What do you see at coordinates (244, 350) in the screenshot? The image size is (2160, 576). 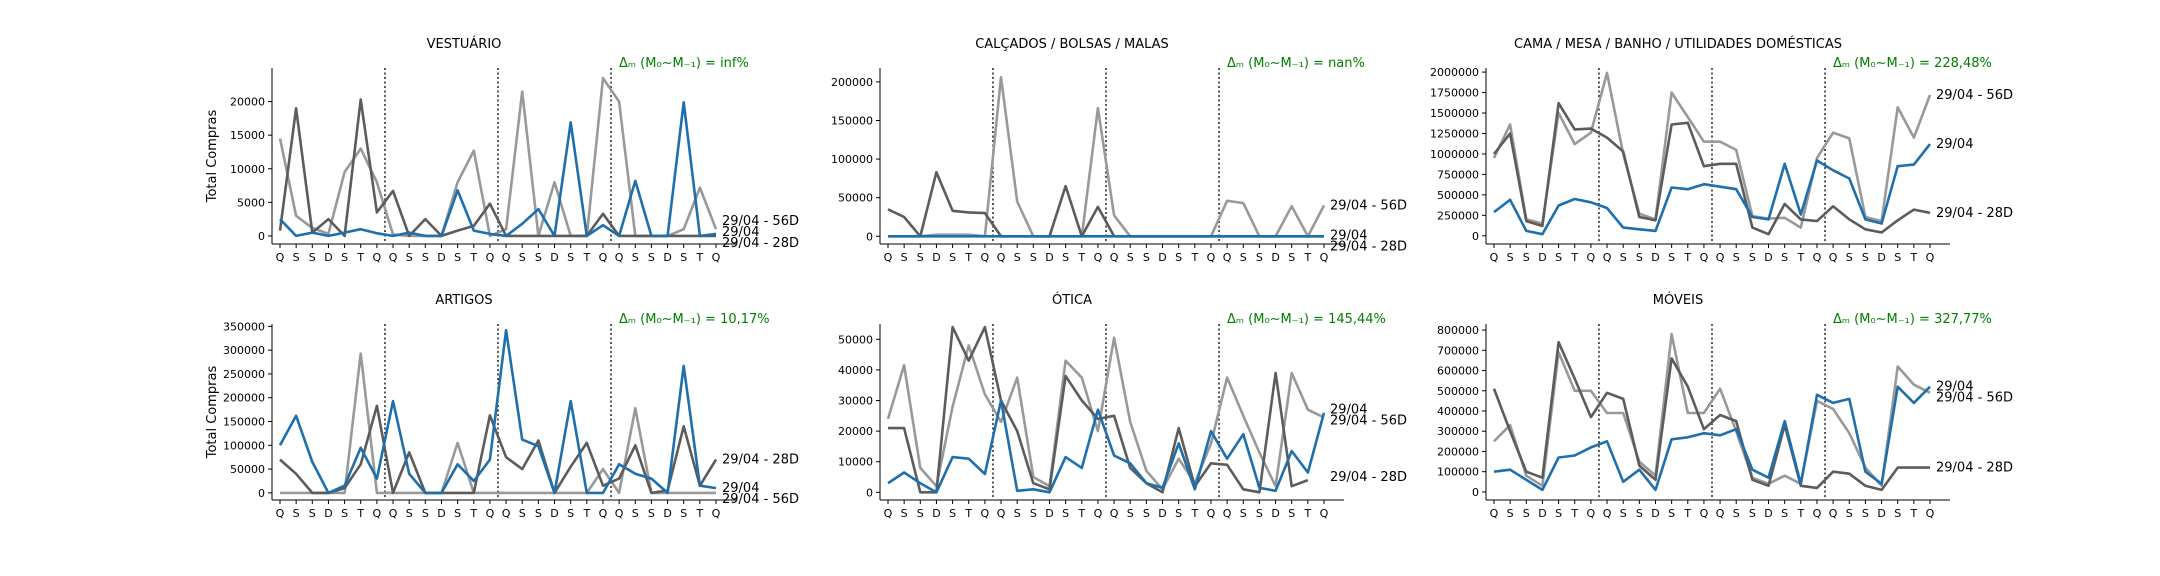 I see `y-tick-label: 300000` at bounding box center [244, 350].